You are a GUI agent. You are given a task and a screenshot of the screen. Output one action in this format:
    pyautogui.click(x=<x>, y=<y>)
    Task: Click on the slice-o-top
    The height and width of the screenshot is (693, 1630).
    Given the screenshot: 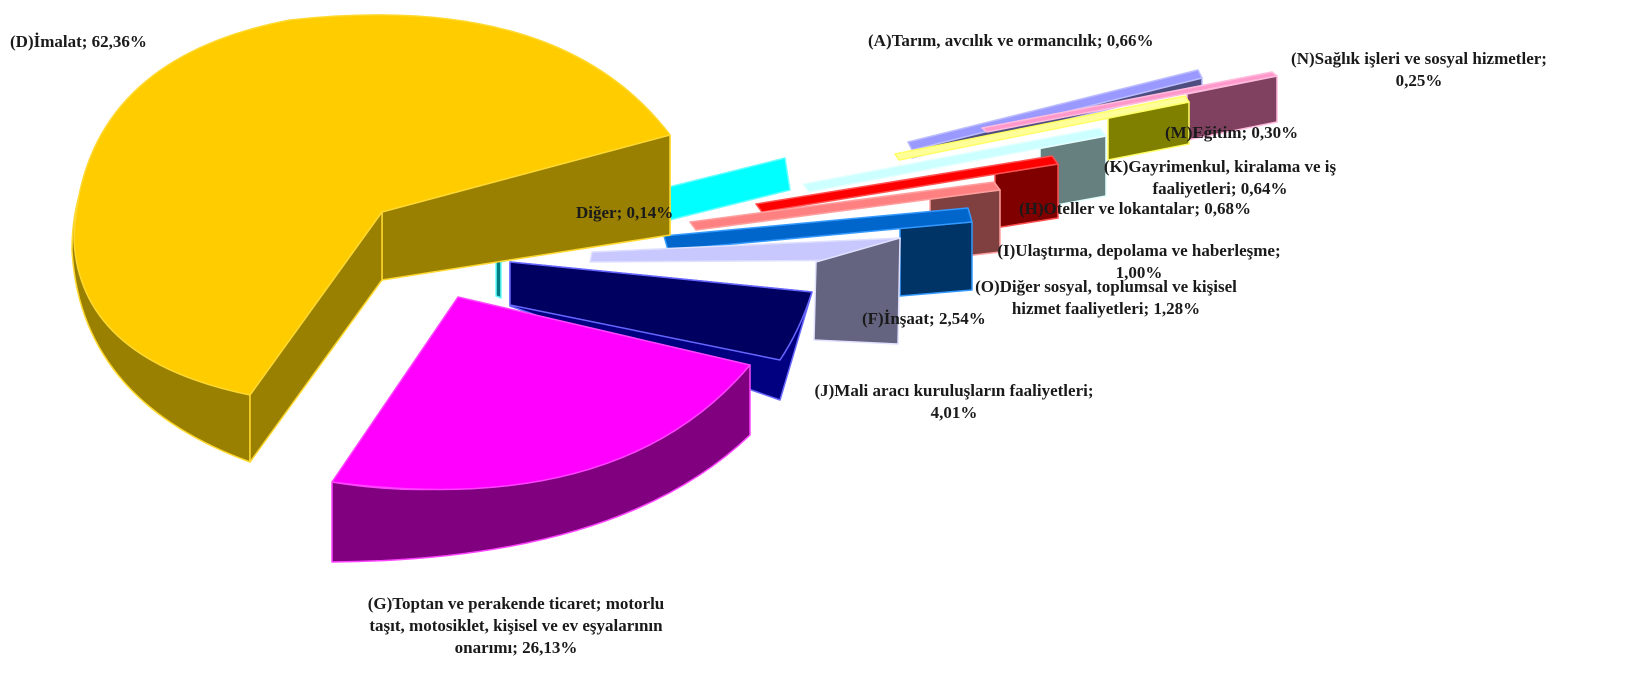 What is the action you would take?
    pyautogui.click(x=818, y=229)
    